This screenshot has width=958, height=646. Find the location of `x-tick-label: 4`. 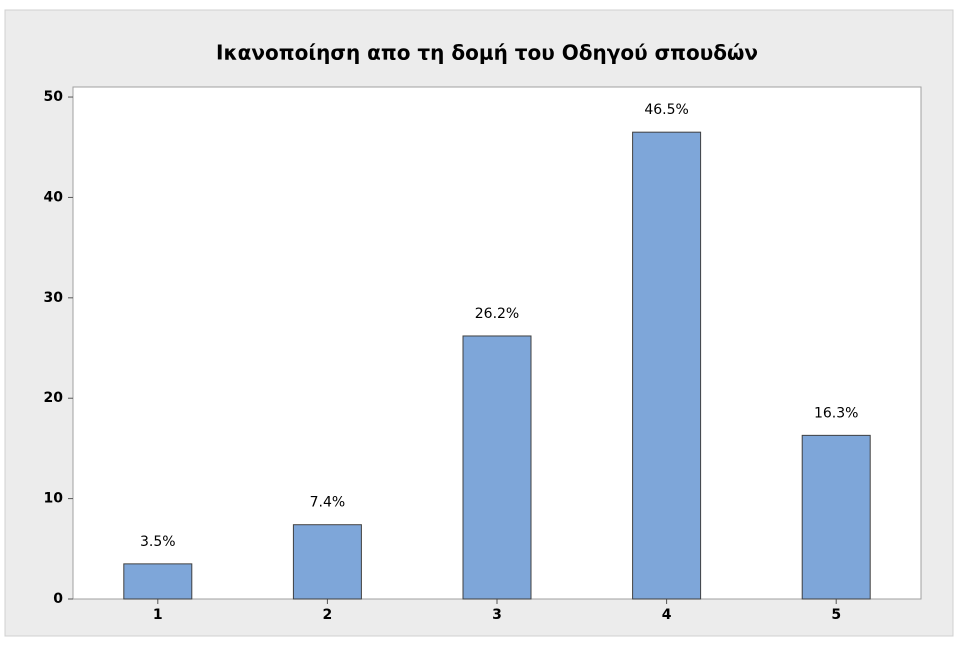

x-tick-label: 4 is located at coordinates (667, 615).